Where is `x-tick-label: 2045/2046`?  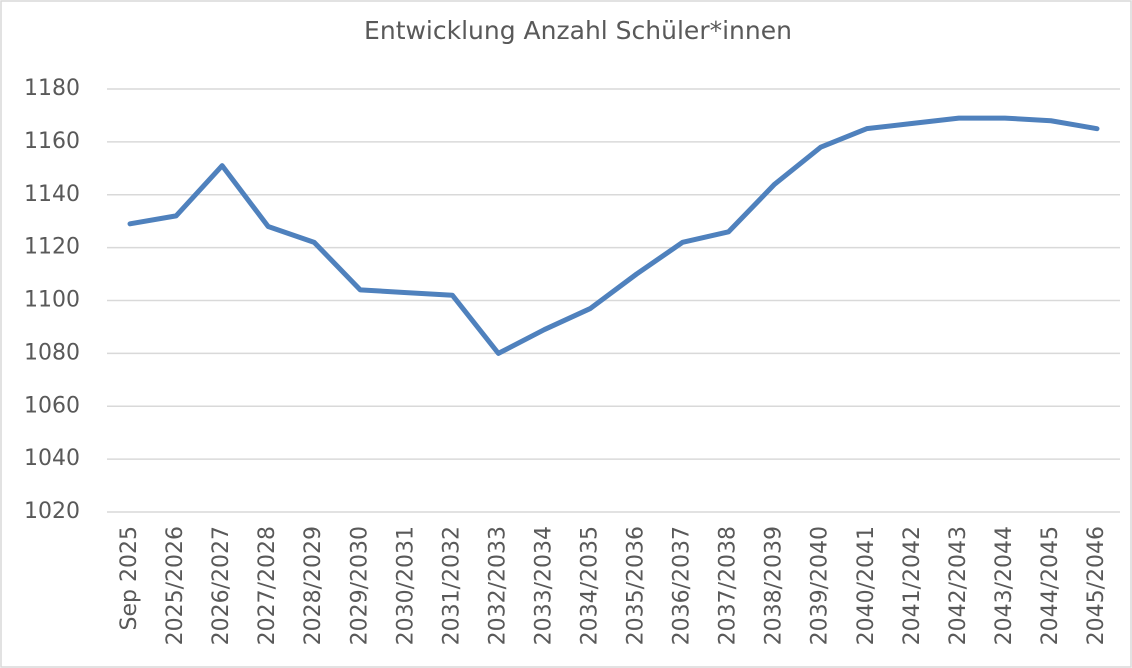 x-tick-label: 2045/2046 is located at coordinates (1096, 585).